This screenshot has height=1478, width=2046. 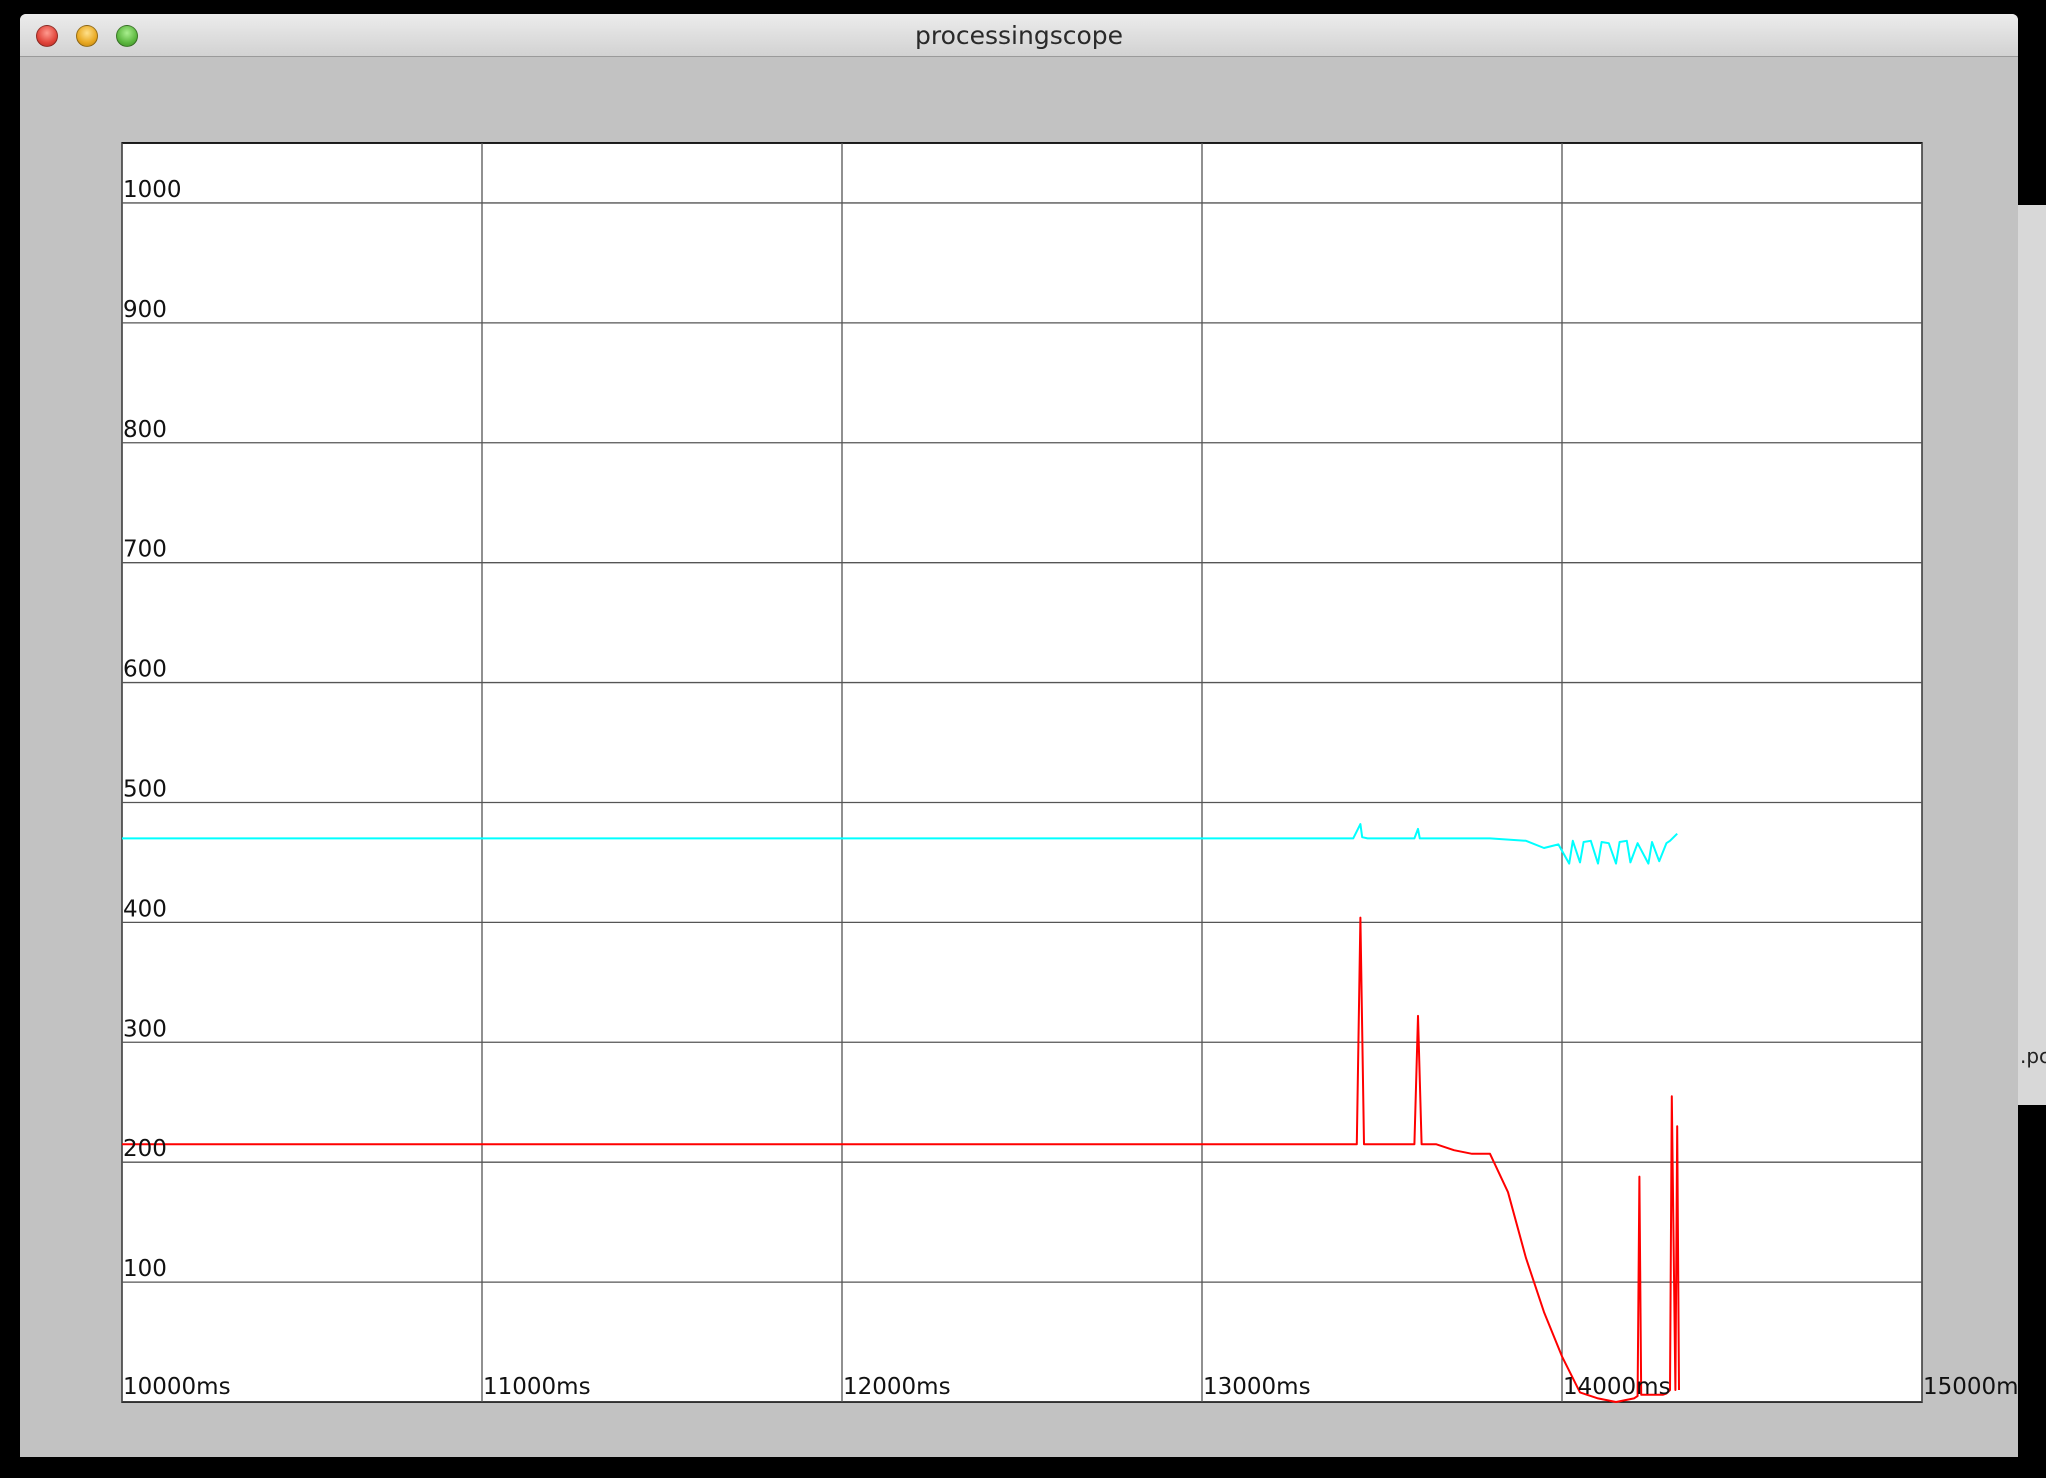 I want to click on y-tick-label: 900, so click(x=145, y=310).